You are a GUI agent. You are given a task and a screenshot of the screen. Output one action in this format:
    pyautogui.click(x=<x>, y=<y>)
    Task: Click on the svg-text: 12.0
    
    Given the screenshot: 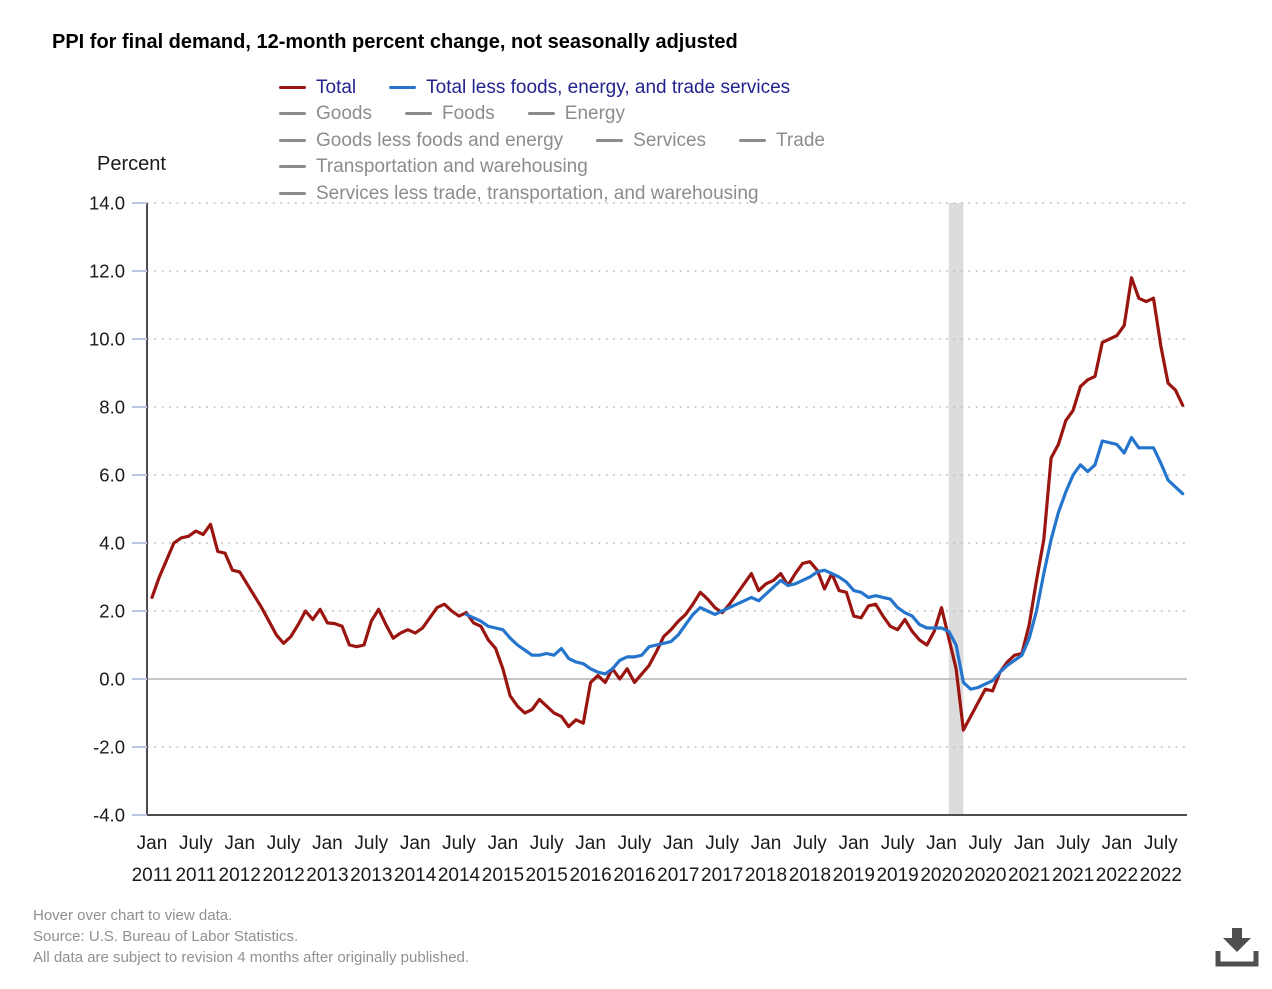 What is the action you would take?
    pyautogui.click(x=107, y=271)
    